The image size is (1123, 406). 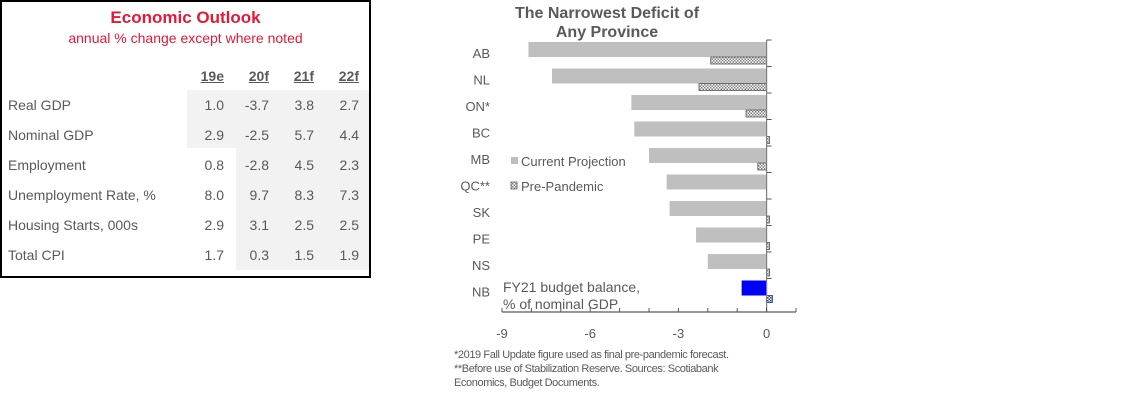 I want to click on value-cell: 1.5, so click(x=304, y=255).